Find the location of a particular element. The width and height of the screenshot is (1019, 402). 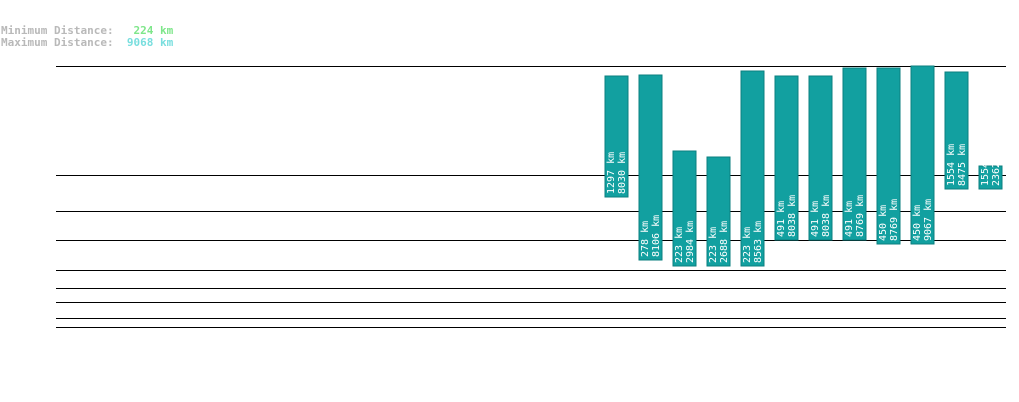

bar-high-label-2: 2984 km is located at coordinates (690, 242).